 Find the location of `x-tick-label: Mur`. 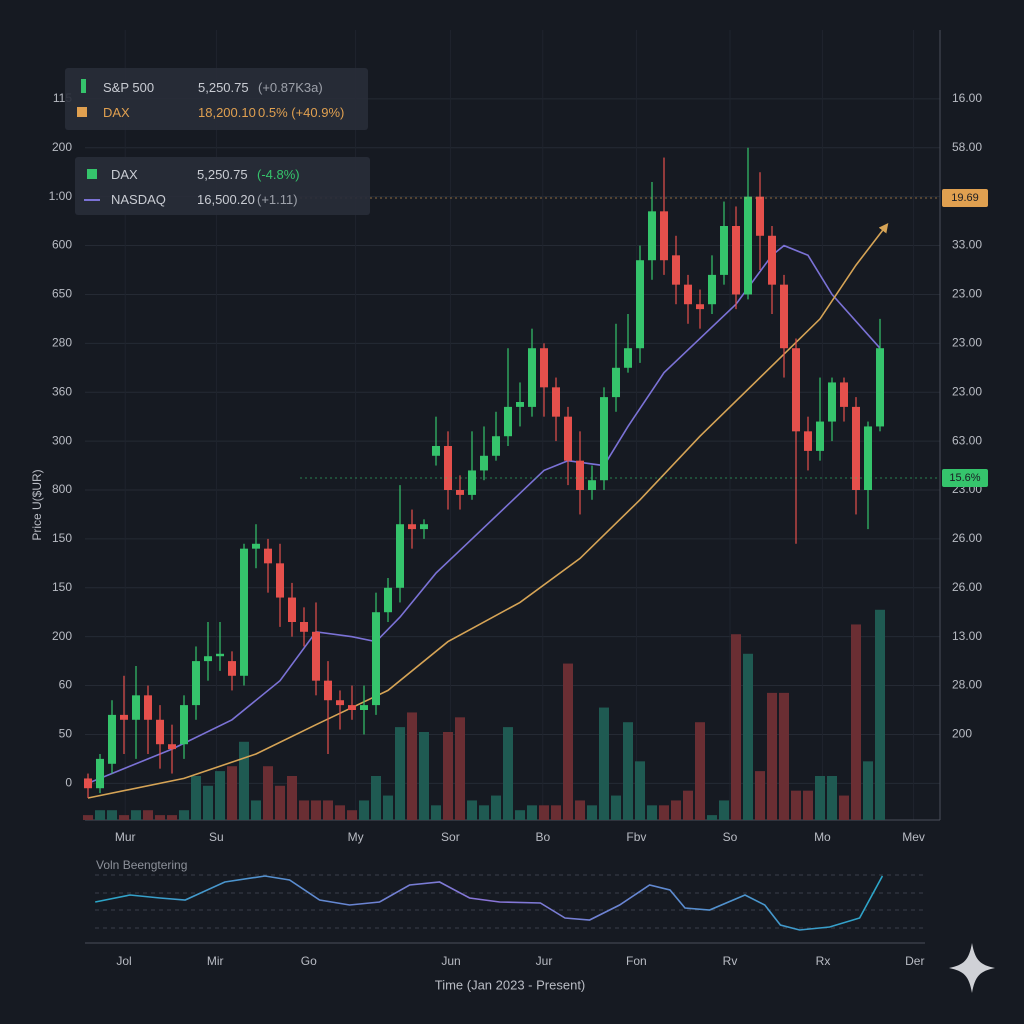

x-tick-label: Mur is located at coordinates (125, 837).